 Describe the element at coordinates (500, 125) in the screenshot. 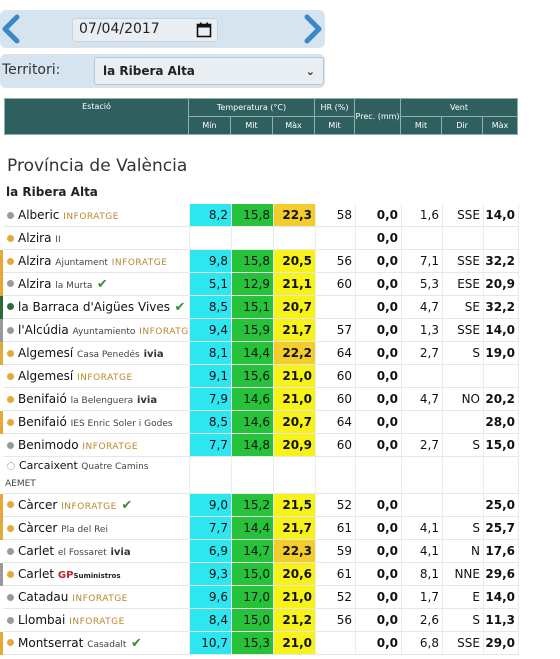

I see `header-vent-max: Màx` at that location.